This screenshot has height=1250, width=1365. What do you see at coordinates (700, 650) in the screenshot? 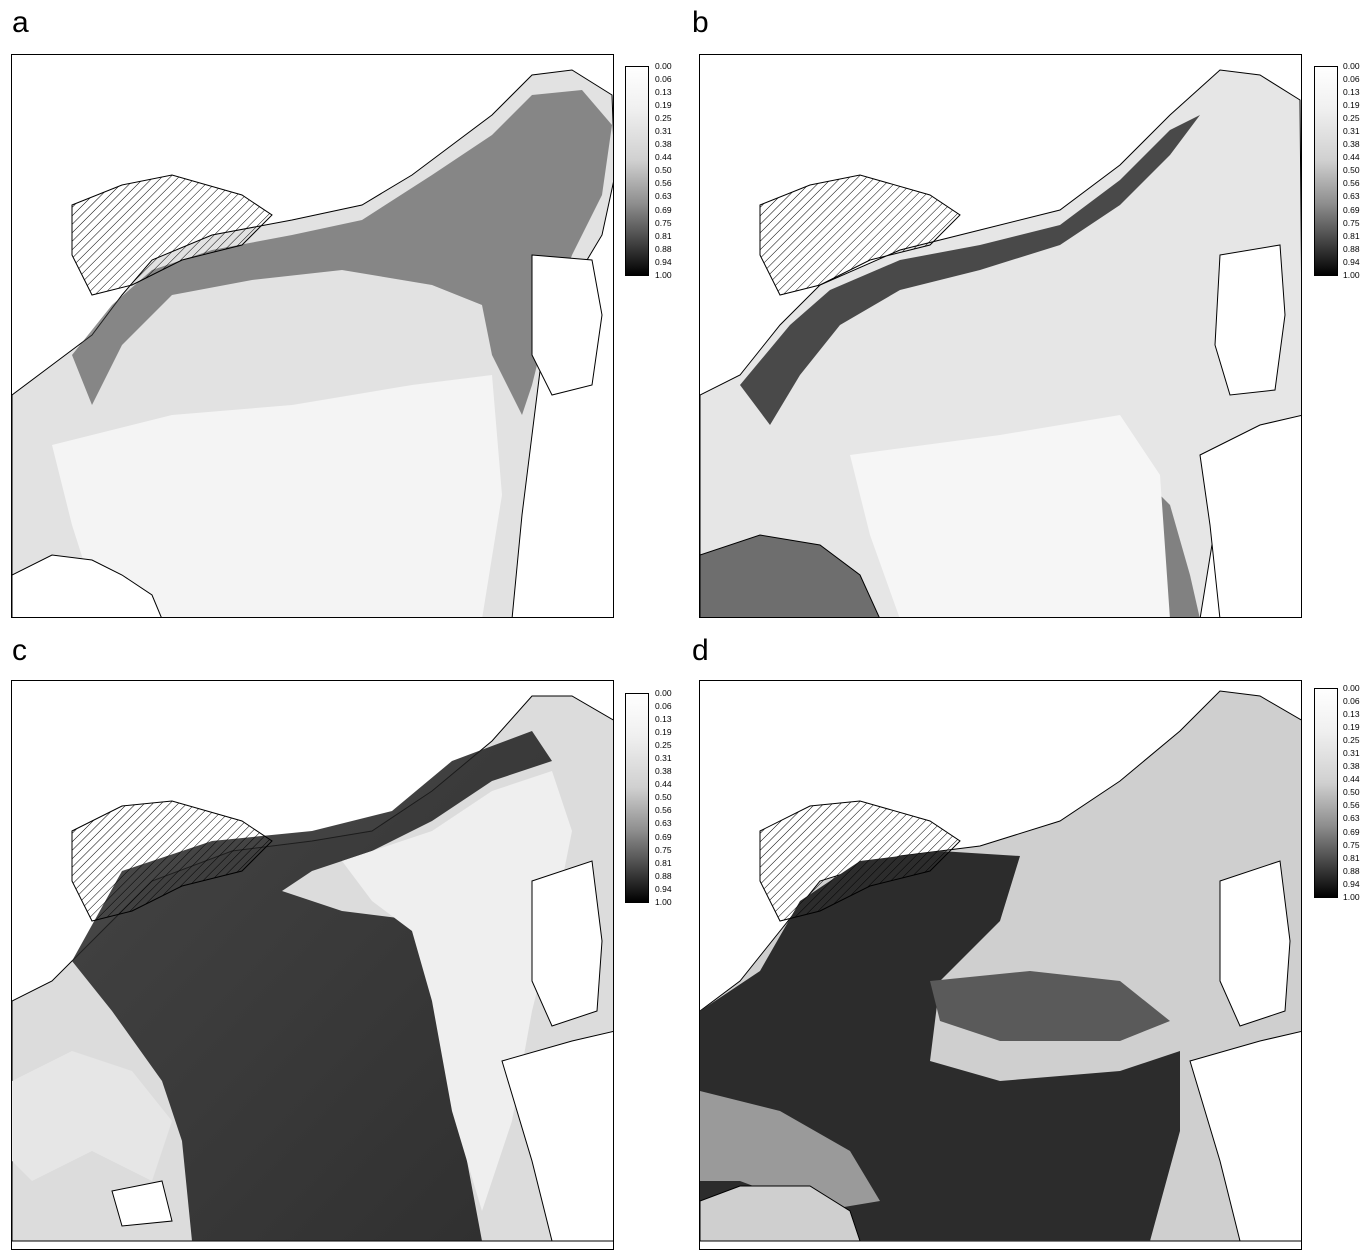
I see `panel-label-d: d` at bounding box center [700, 650].